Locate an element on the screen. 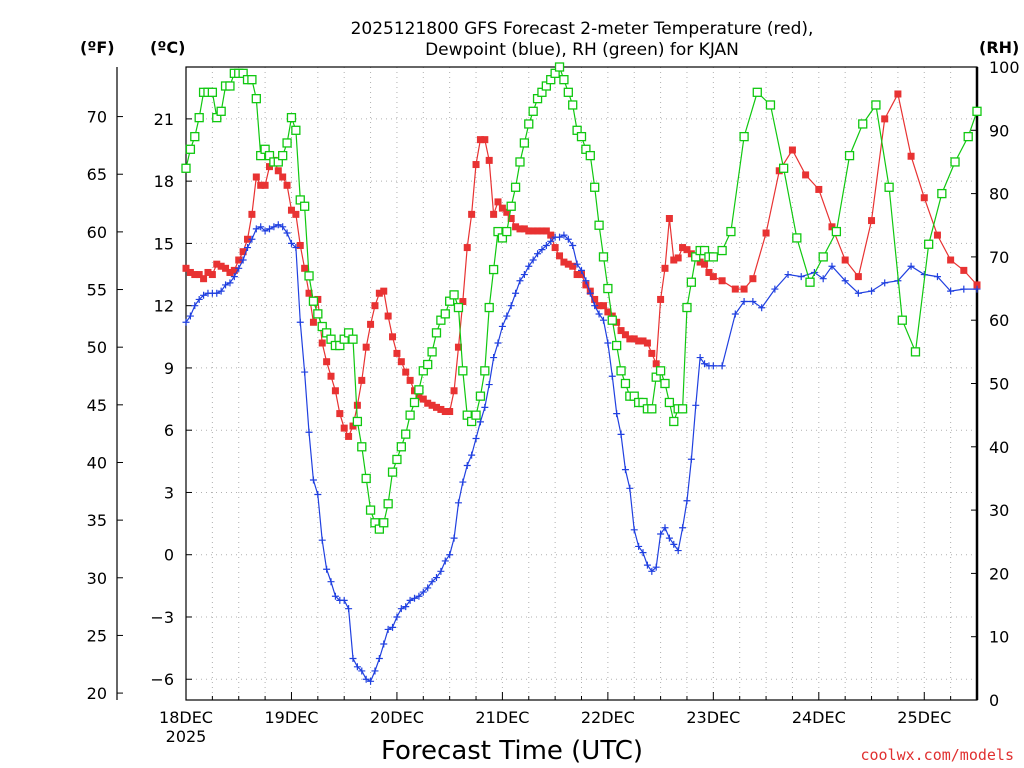 This screenshot has height=768, width=1024. celsius-tick-label: 6 is located at coordinates (169, 430).